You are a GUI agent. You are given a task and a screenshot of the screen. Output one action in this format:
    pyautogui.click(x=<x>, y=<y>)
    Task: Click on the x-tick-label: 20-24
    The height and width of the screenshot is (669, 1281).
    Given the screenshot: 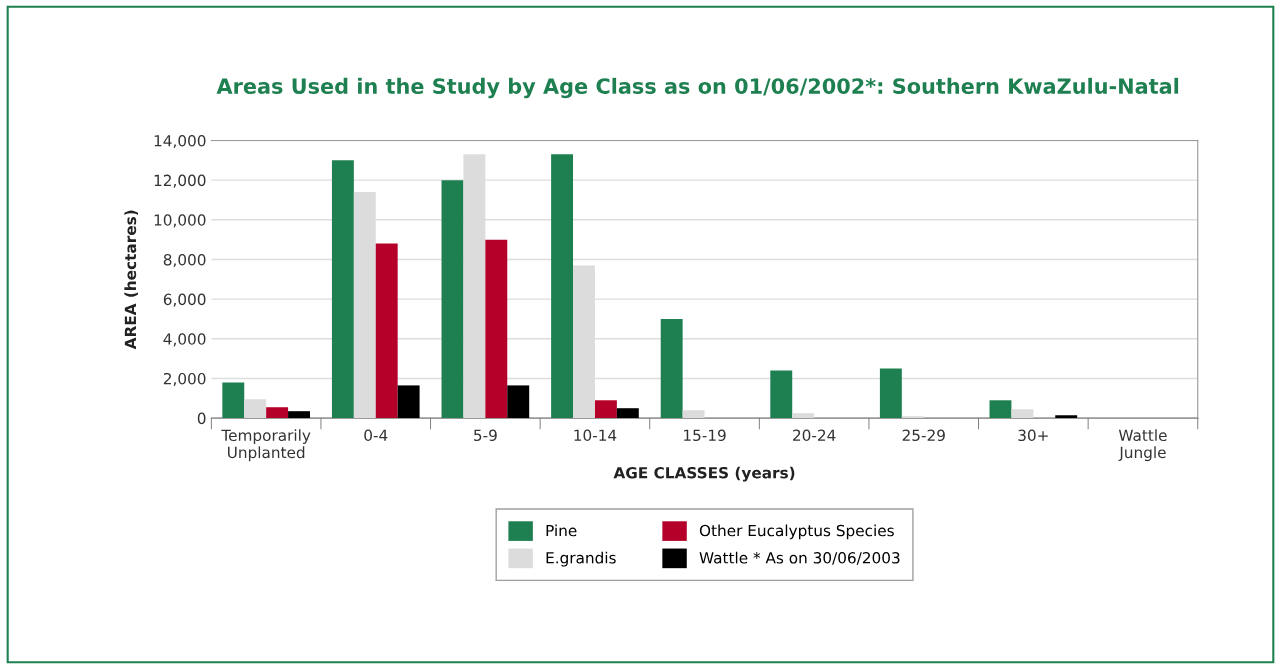 What is the action you would take?
    pyautogui.click(x=814, y=435)
    